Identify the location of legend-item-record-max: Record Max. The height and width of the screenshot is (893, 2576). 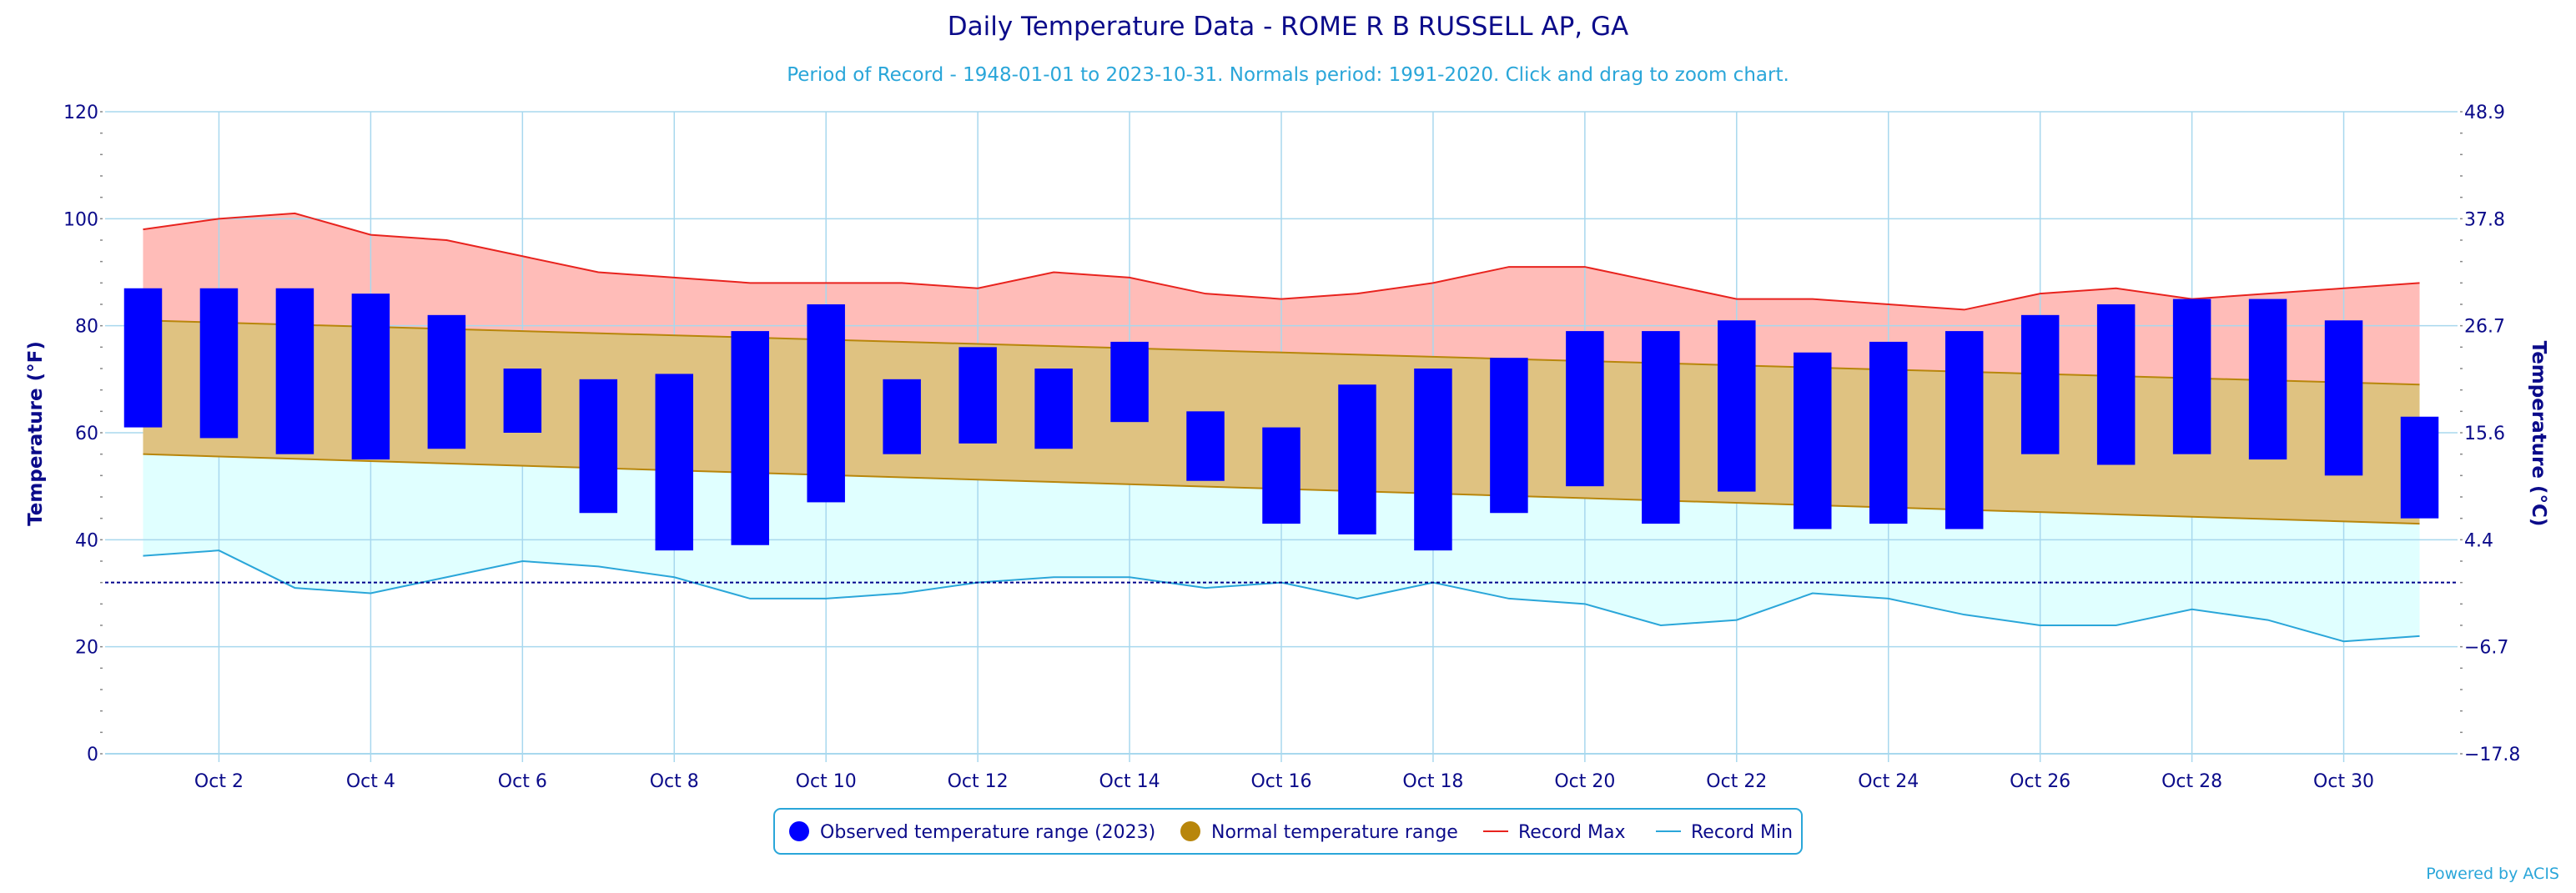
(1554, 832).